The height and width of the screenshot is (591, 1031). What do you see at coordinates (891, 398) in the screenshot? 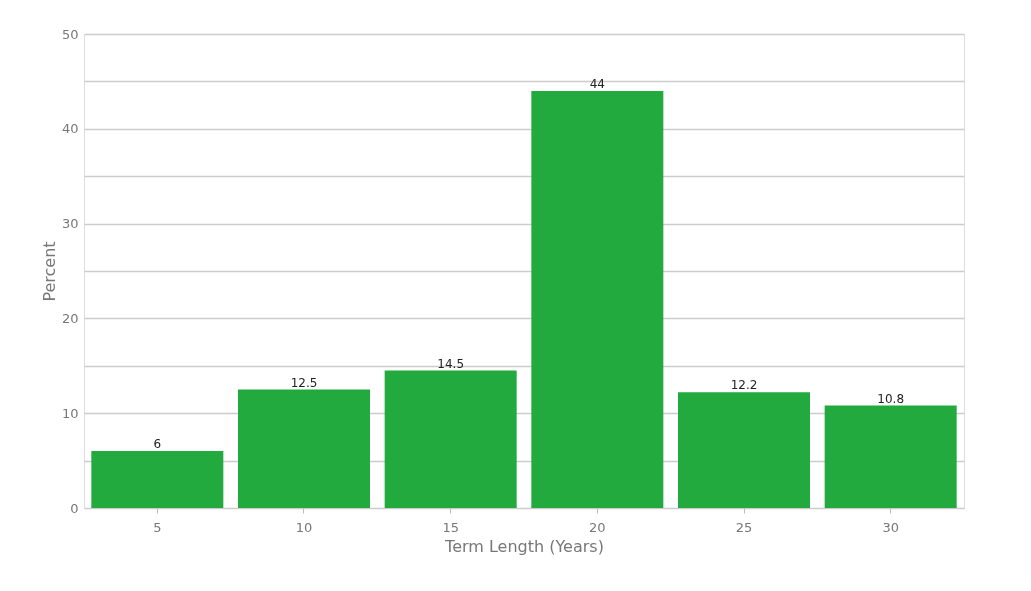
I see `data-label: 10.8` at bounding box center [891, 398].